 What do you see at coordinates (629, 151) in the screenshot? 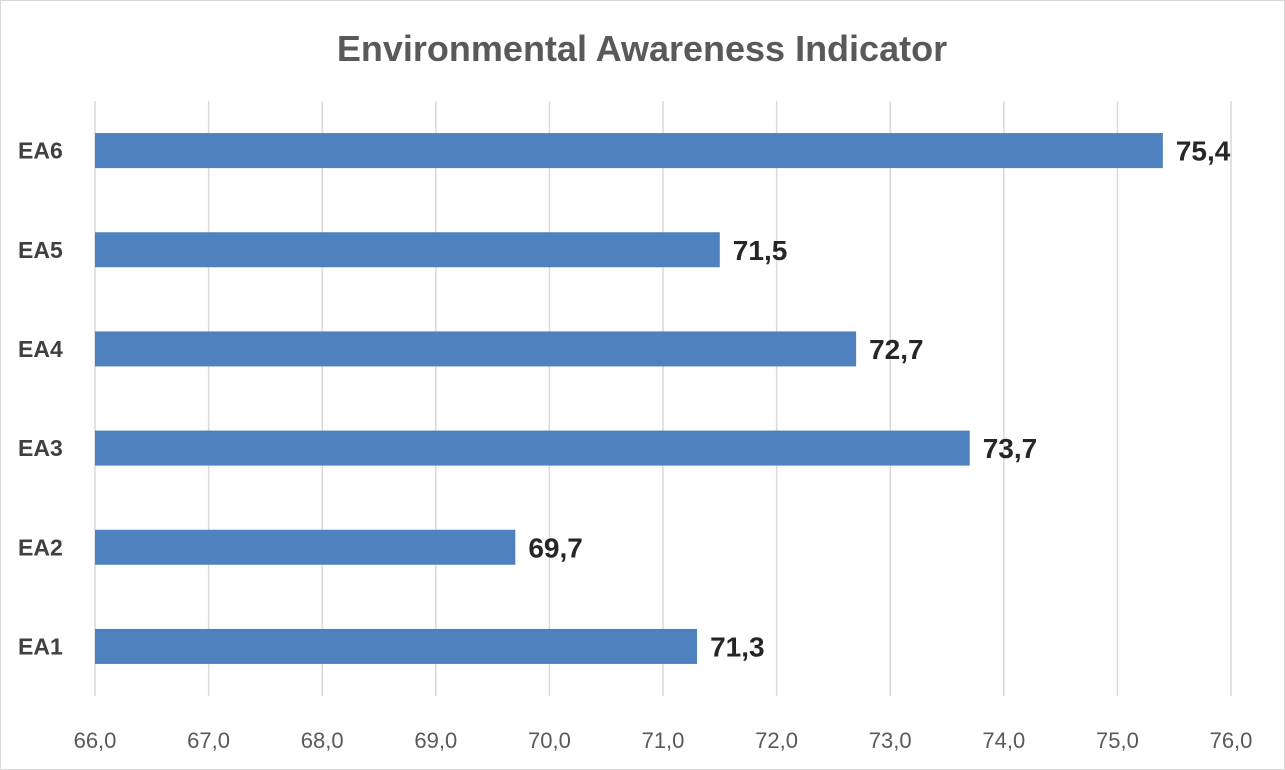
I see `bar-ea6` at bounding box center [629, 151].